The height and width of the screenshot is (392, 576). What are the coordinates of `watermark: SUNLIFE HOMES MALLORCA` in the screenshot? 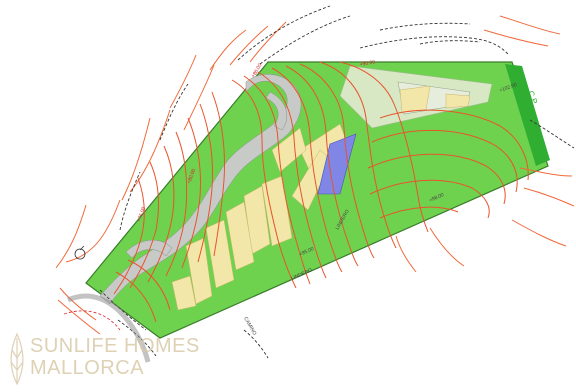 It's located at (104, 360).